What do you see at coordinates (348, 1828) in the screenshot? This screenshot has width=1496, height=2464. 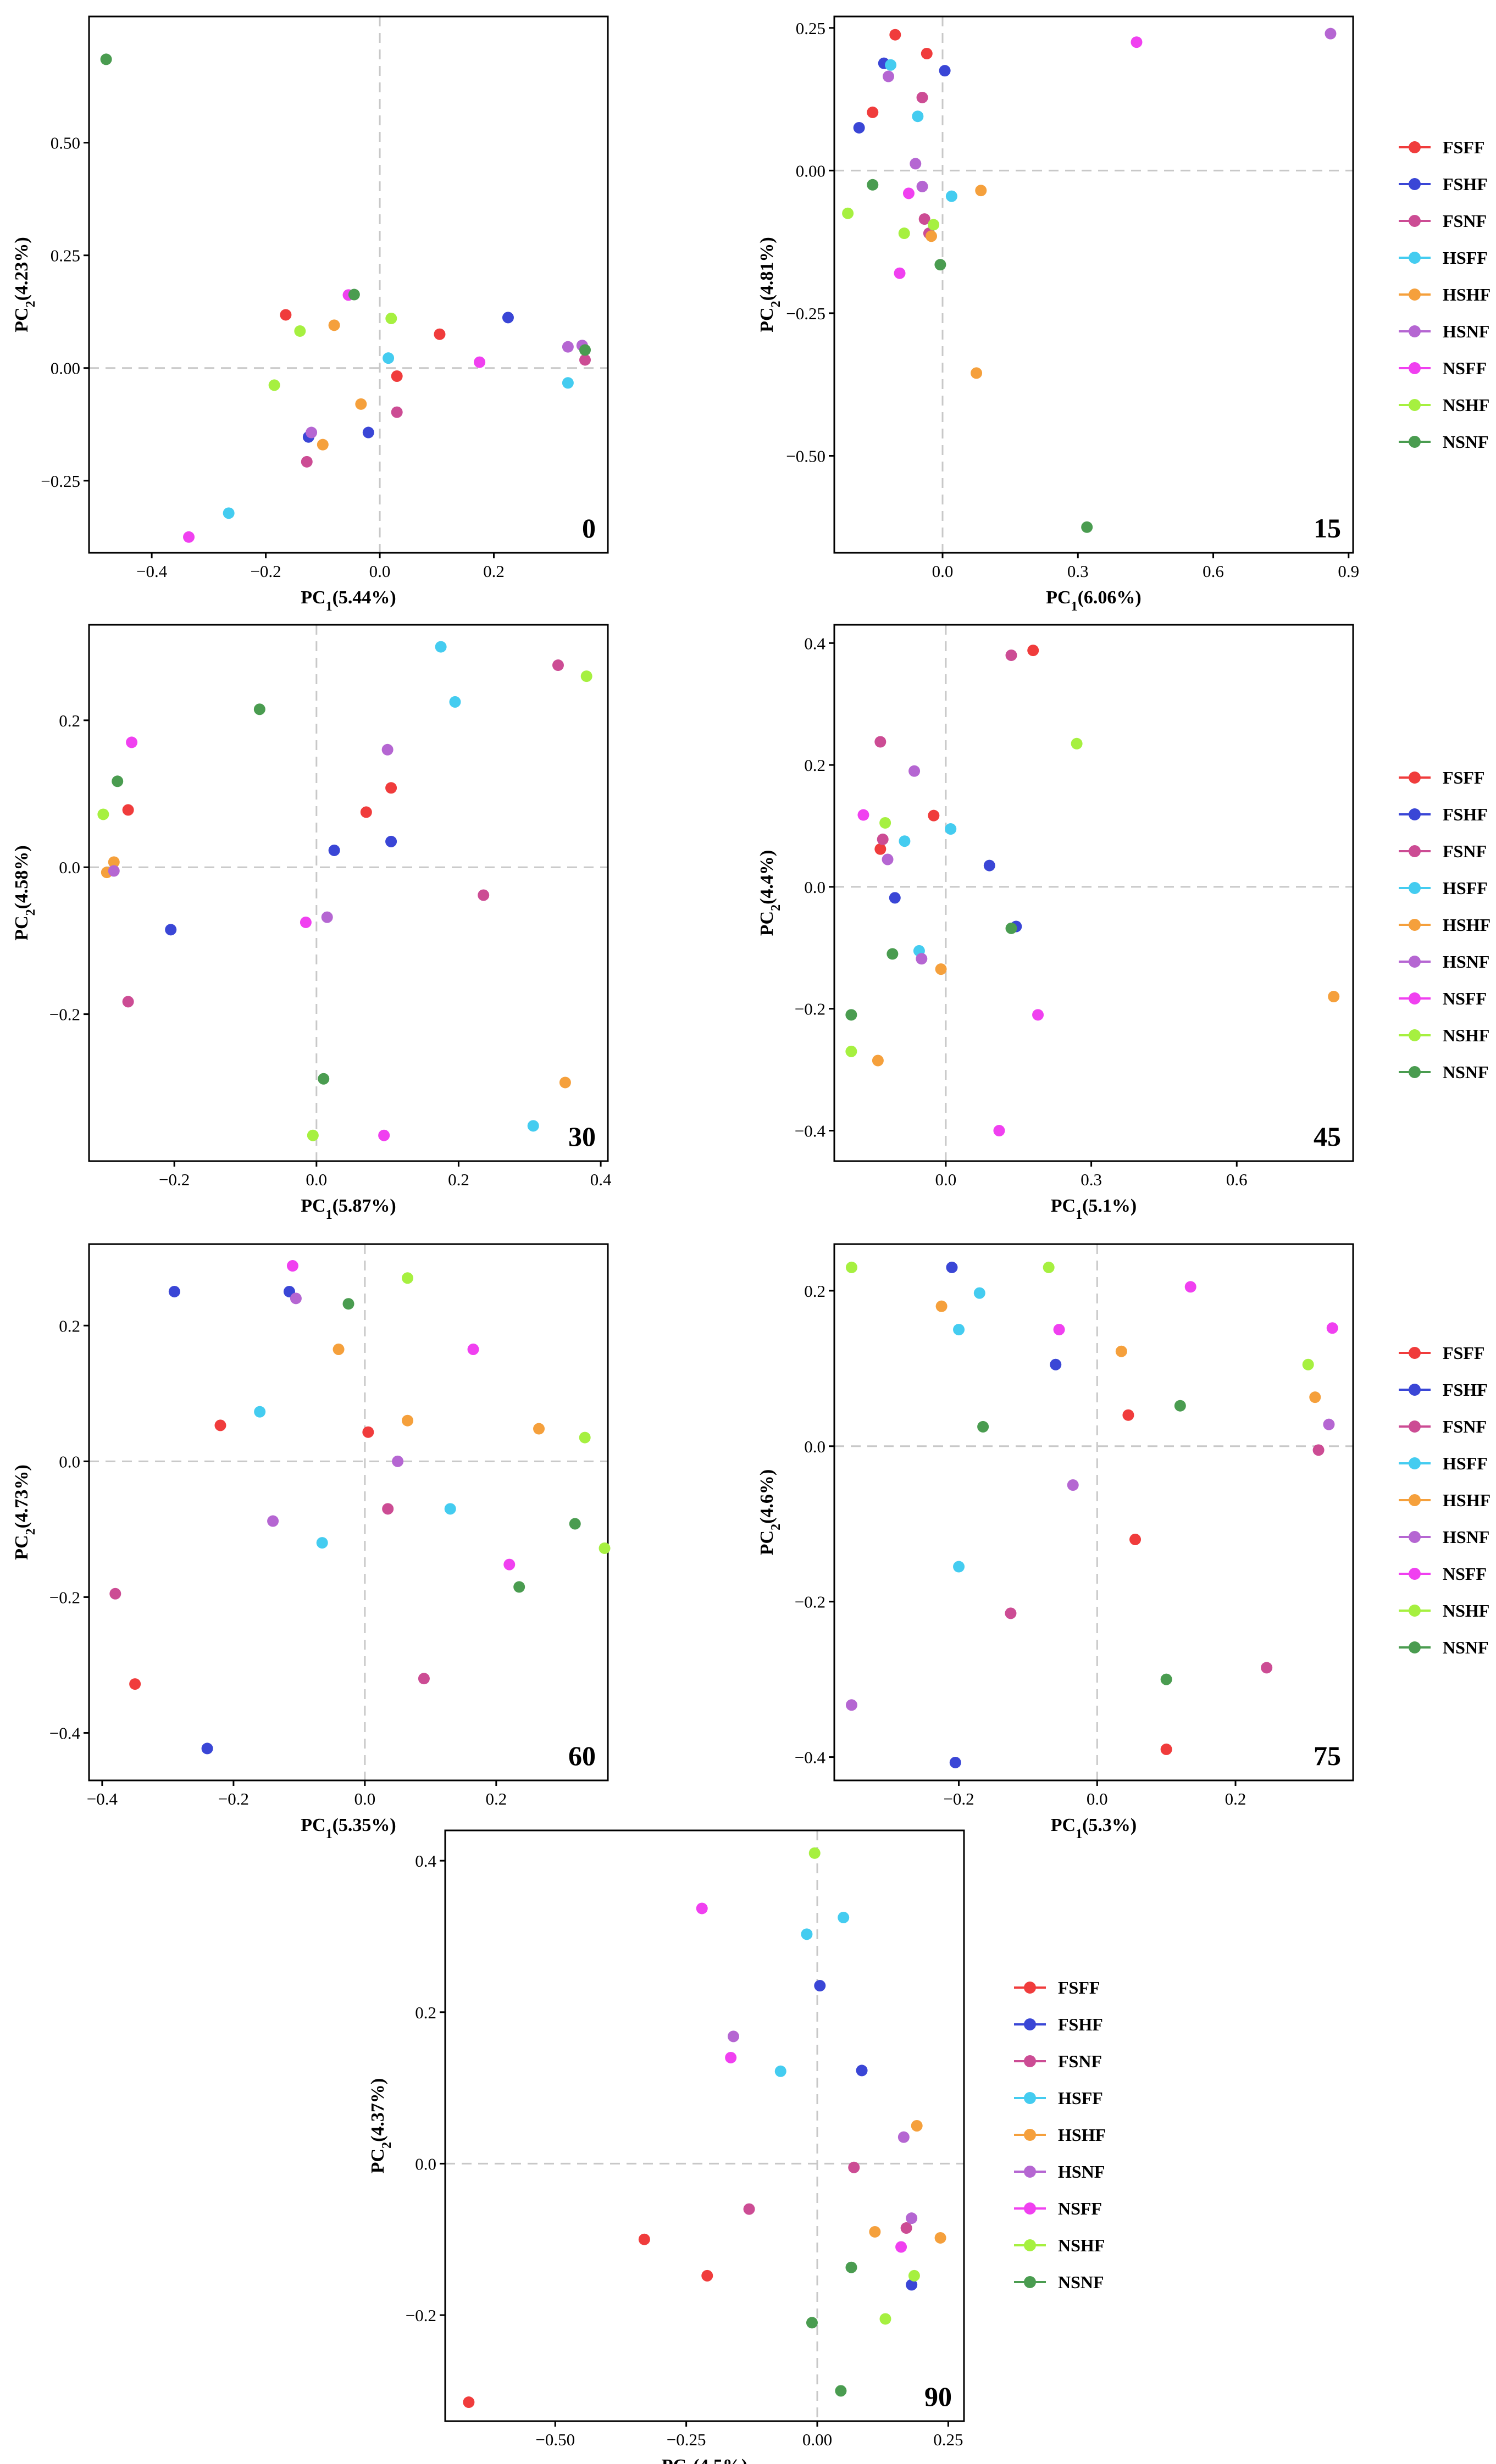 I see `x-axis-title: PC1(5.35%)` at bounding box center [348, 1828].